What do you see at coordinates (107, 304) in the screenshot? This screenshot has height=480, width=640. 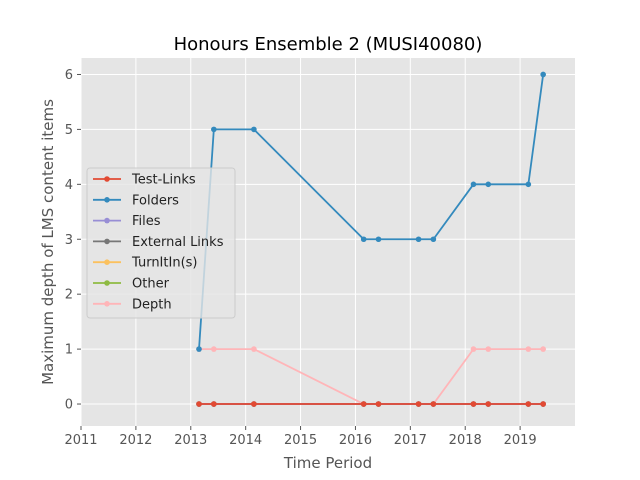 I see `legend-marker-depth` at bounding box center [107, 304].